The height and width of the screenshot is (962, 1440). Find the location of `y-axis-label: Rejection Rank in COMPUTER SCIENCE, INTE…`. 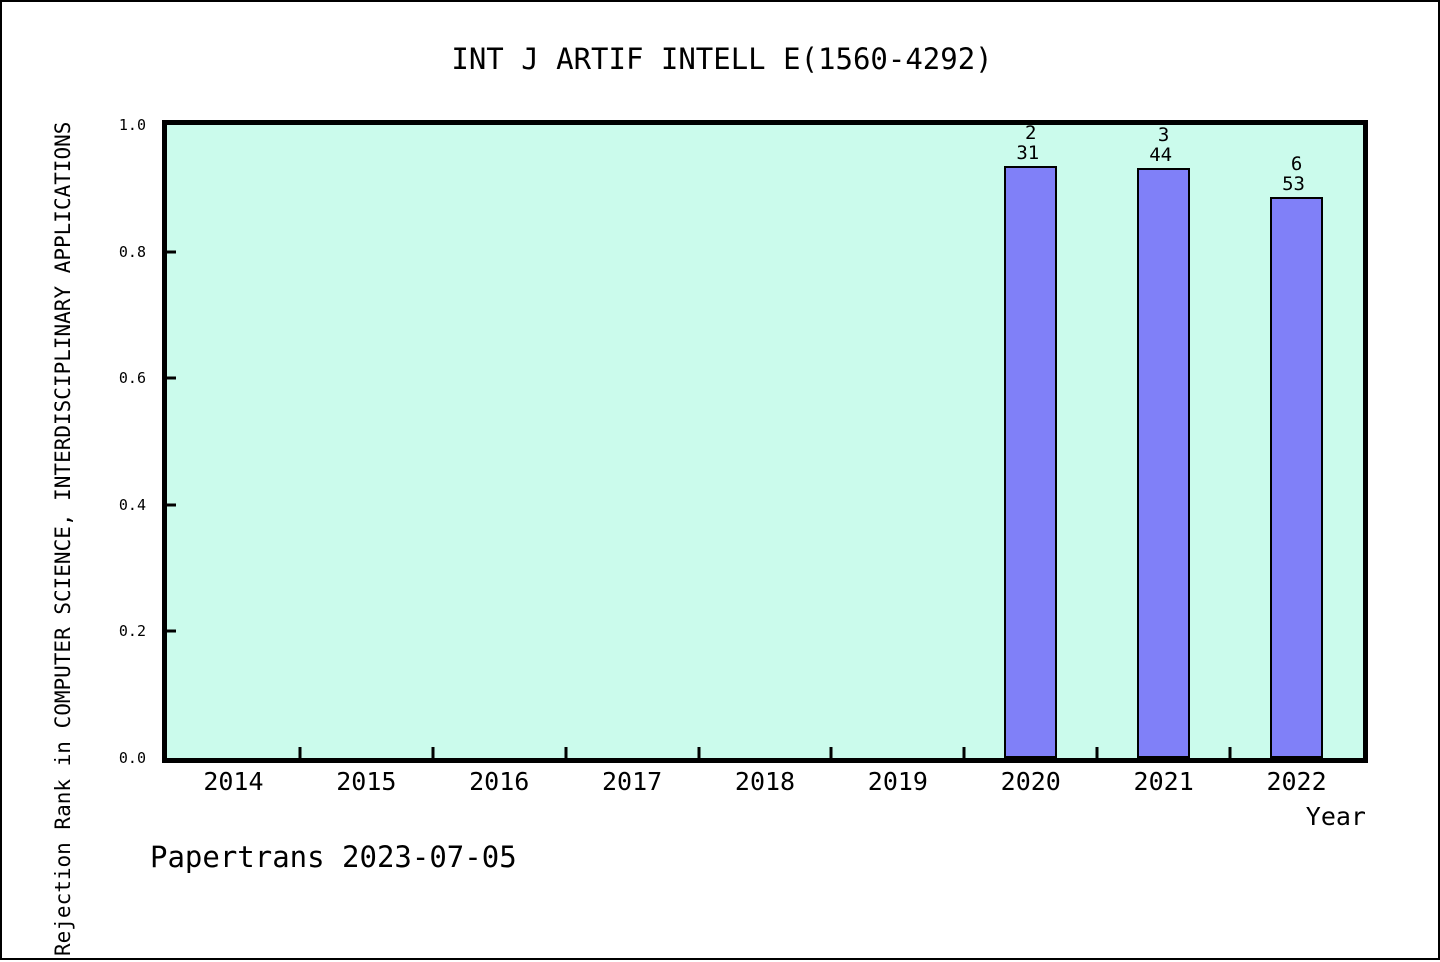

y-axis-label: Rejection Rank in COMPUTER SCIENCE, INTE… is located at coordinates (64, 538).